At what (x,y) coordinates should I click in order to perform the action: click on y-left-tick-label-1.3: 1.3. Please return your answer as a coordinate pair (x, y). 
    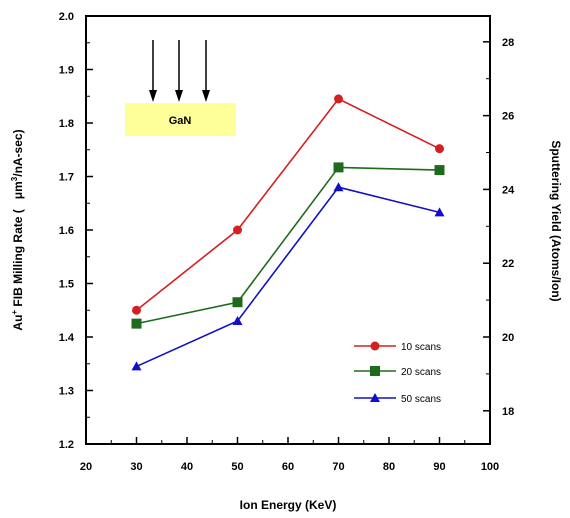
    Looking at the image, I should click on (66, 392).